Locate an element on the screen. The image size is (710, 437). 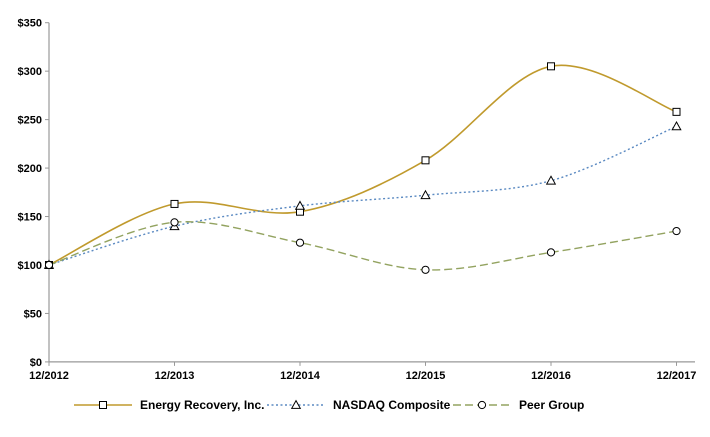
legend-item-peer-group: Peer Group is located at coordinates (518, 405).